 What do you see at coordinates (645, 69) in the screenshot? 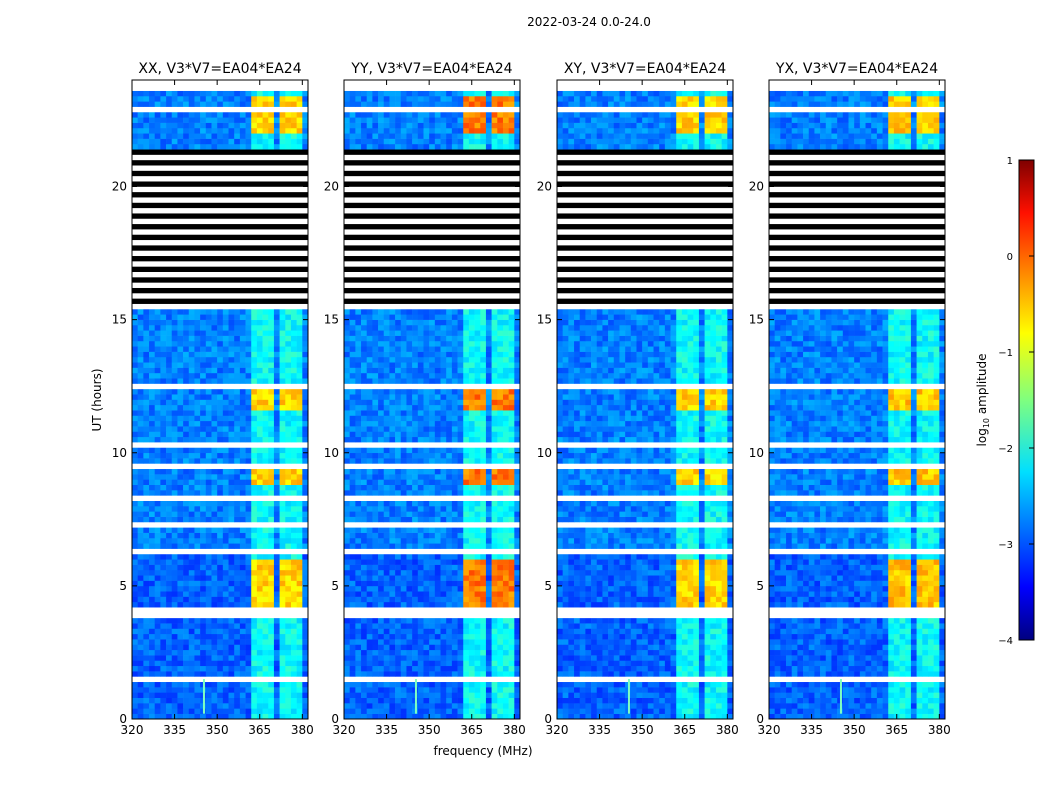
I see `panel-title-xy: XY, V3*V7=EA04*EA24` at bounding box center [645, 69].